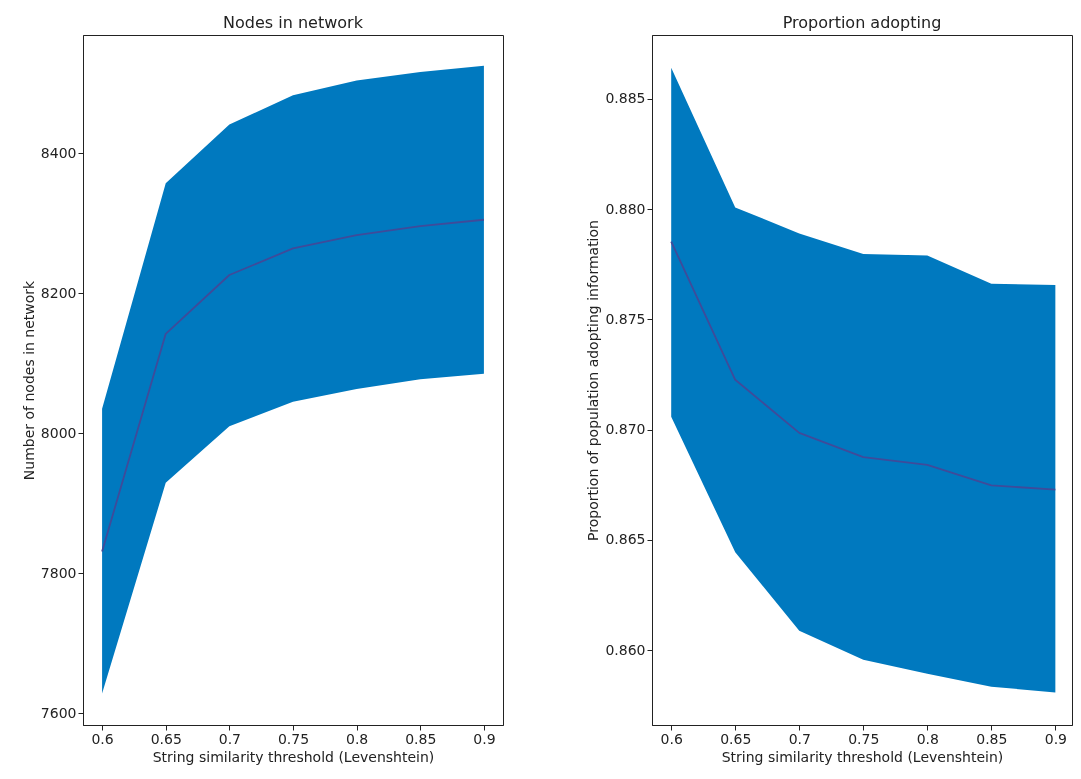 Image resolution: width=1081 pixels, height=779 pixels. What do you see at coordinates (862, 22) in the screenshot?
I see `chart-title: Proportion adopting` at bounding box center [862, 22].